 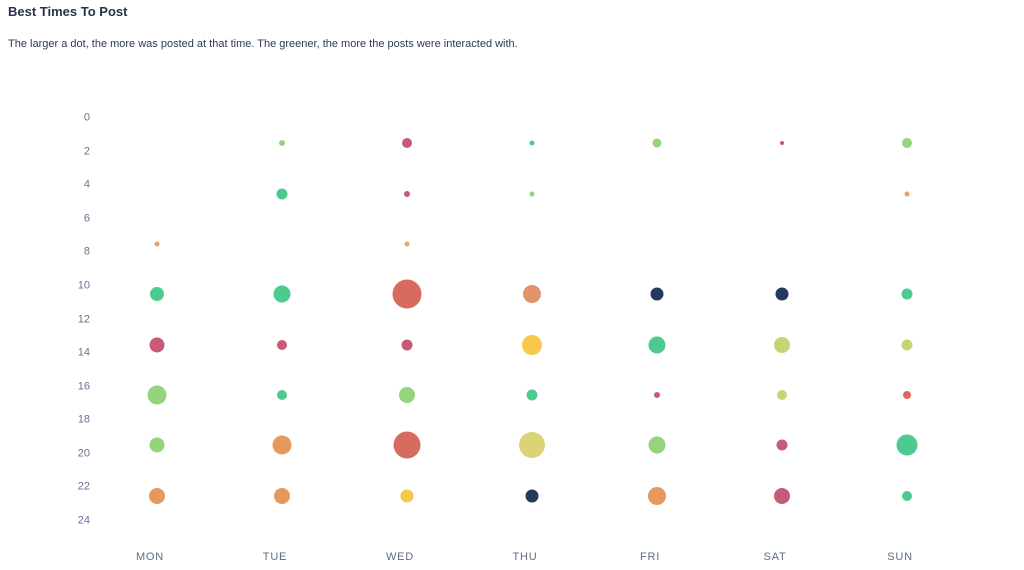 What do you see at coordinates (275, 557) in the screenshot?
I see `x-axis-day-label: TUE` at bounding box center [275, 557].